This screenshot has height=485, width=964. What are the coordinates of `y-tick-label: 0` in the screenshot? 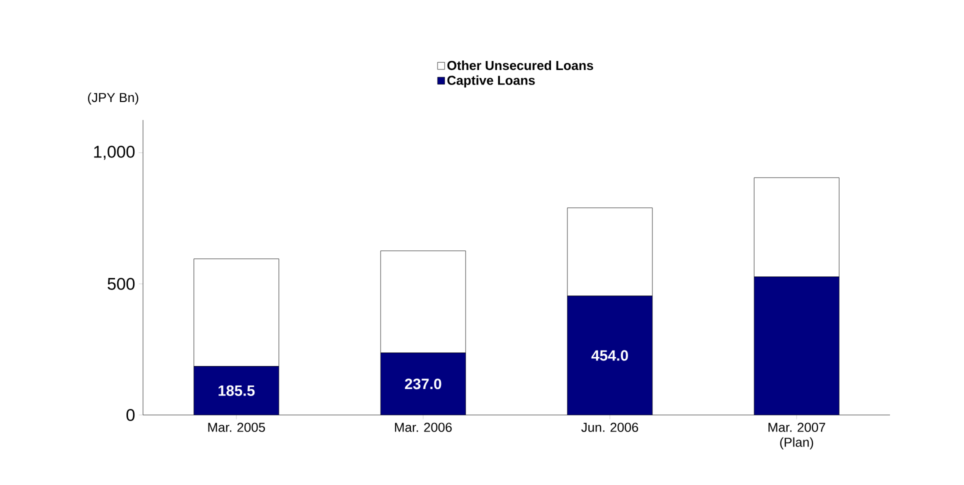 It's located at (130, 414).